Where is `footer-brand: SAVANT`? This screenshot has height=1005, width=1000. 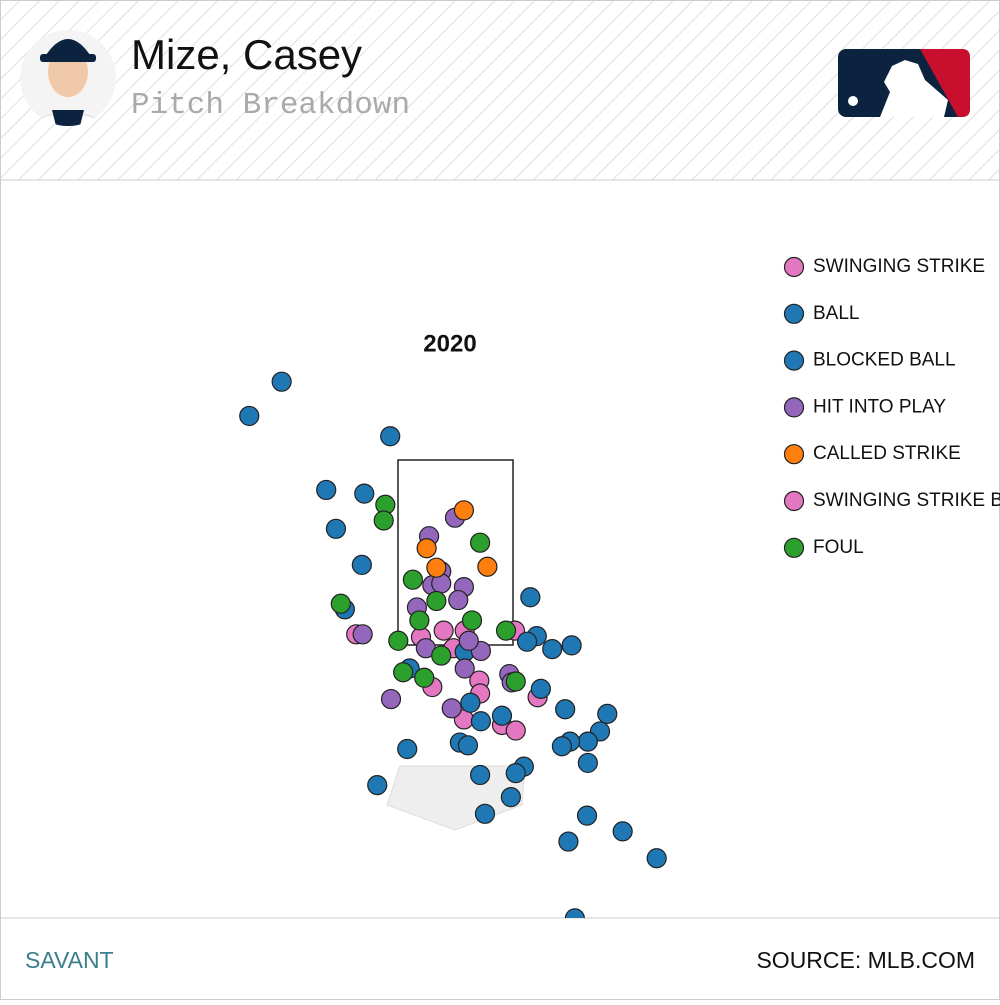 footer-brand: SAVANT is located at coordinates (69, 960).